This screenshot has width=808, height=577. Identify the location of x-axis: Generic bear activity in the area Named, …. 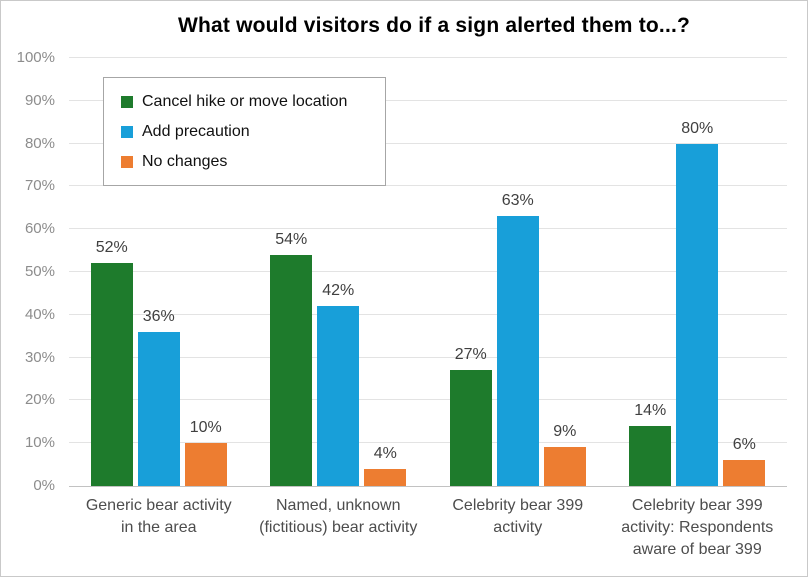
(428, 528).